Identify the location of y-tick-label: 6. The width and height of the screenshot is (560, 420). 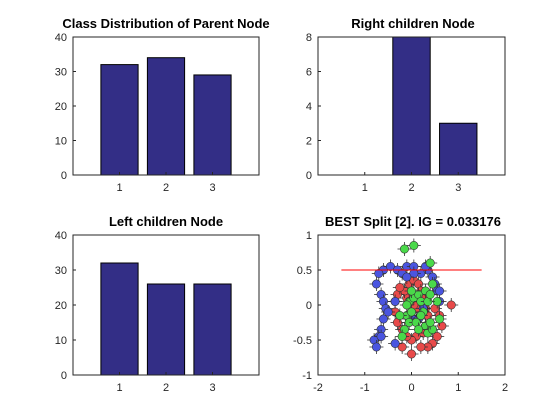
(309, 73).